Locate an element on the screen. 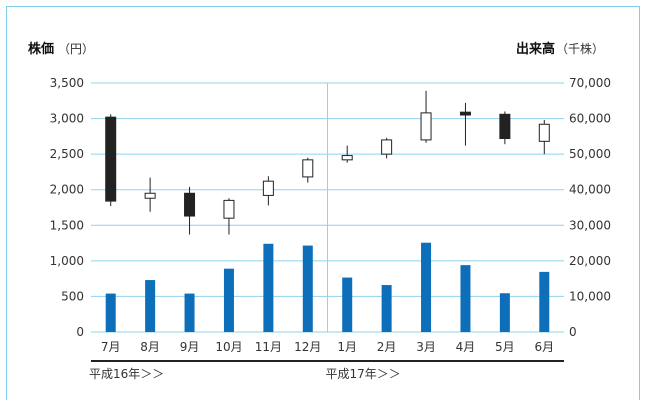  month-label: 2月 is located at coordinates (387, 347).